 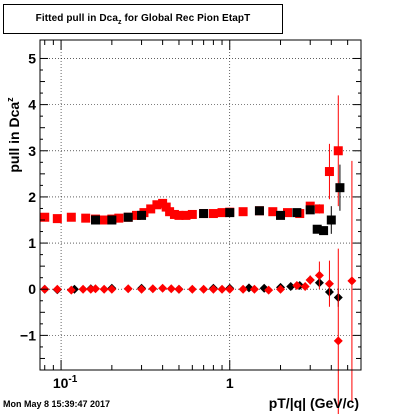 I want to click on timestamp: Mon May 8 15:39:47 2017, so click(x=57, y=404).